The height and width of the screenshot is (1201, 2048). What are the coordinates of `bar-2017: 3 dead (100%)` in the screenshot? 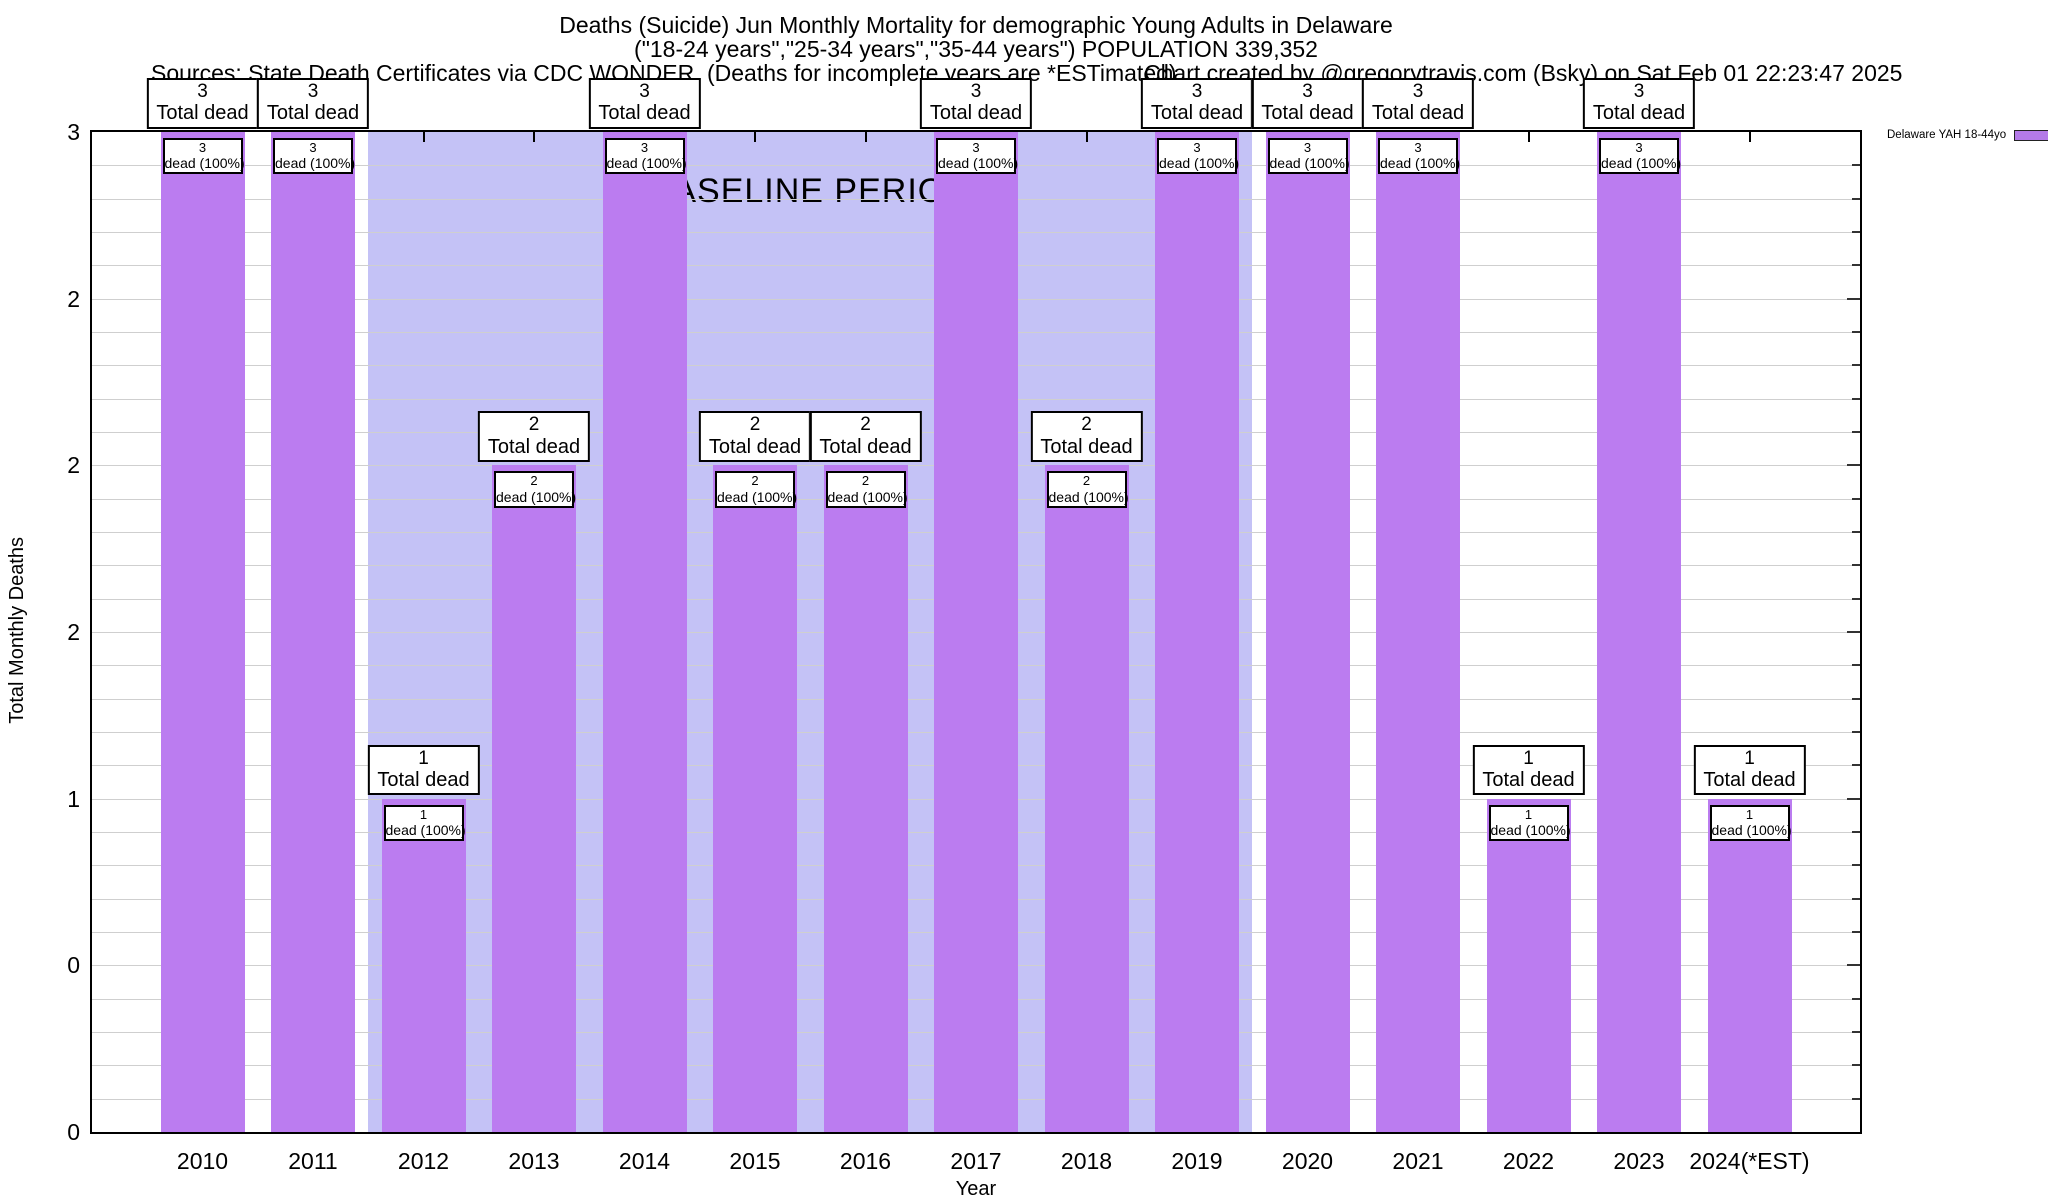 It's located at (976, 632).